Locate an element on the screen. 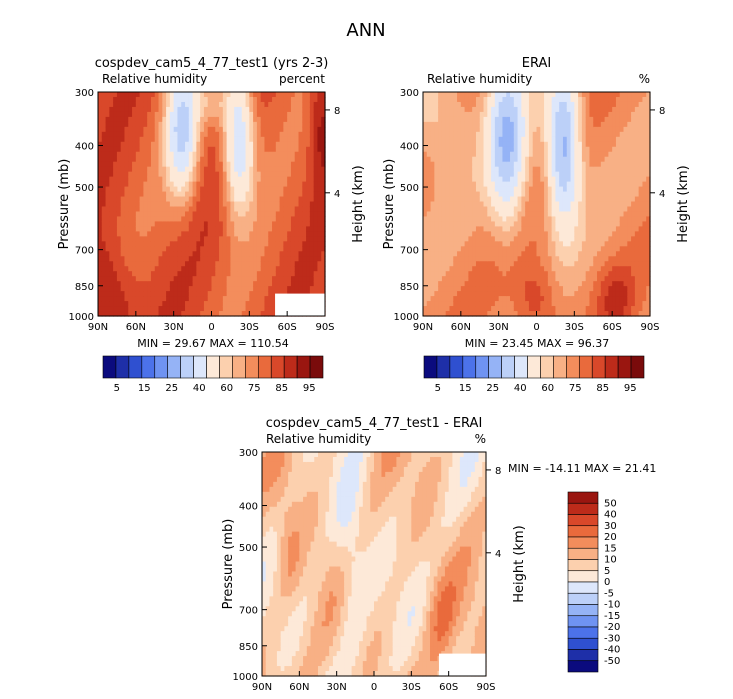 This screenshot has height=699, width=733. x-tick-label: 60S is located at coordinates (287, 327).